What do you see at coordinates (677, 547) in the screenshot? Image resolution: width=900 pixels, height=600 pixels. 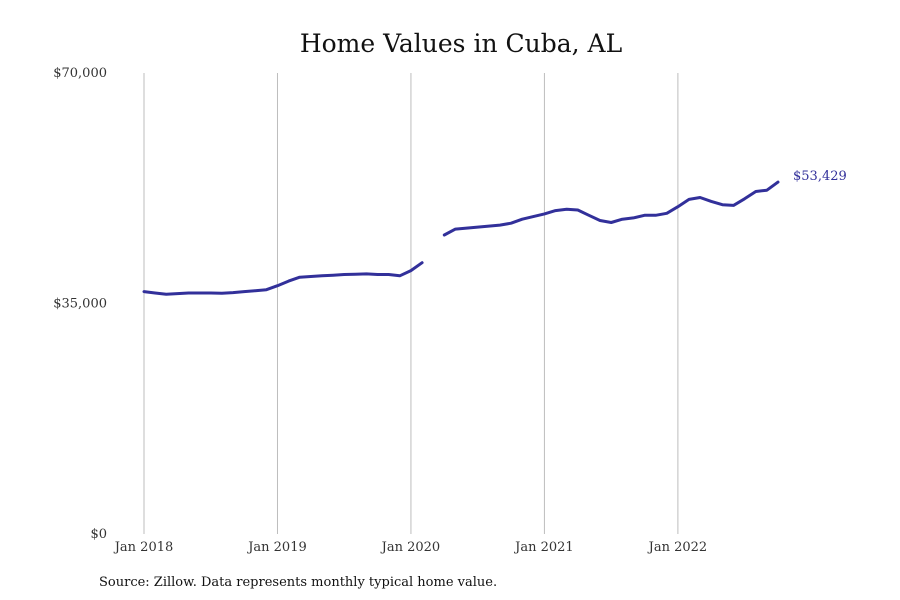 I see `x-tick-label: Jan 2022` at bounding box center [677, 547].